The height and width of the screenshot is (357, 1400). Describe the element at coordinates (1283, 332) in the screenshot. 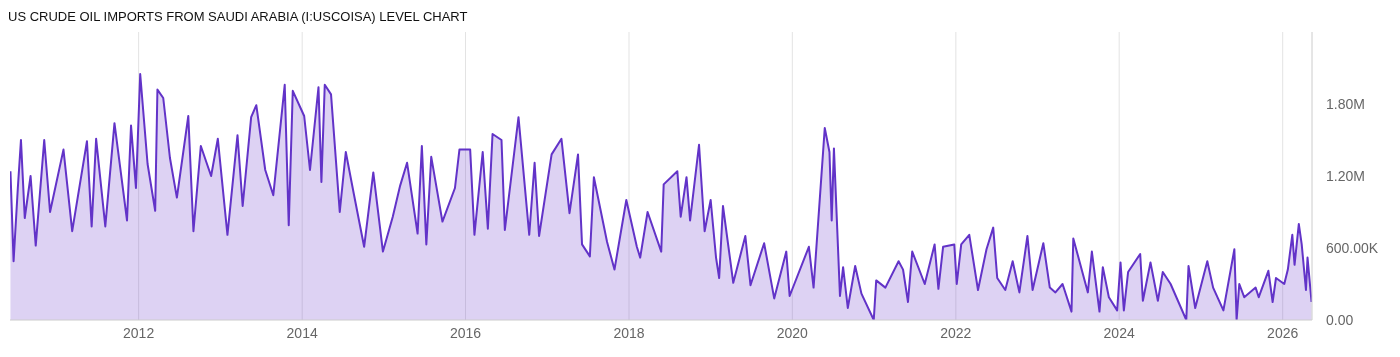

I see `x-tick-label: 2026` at that location.